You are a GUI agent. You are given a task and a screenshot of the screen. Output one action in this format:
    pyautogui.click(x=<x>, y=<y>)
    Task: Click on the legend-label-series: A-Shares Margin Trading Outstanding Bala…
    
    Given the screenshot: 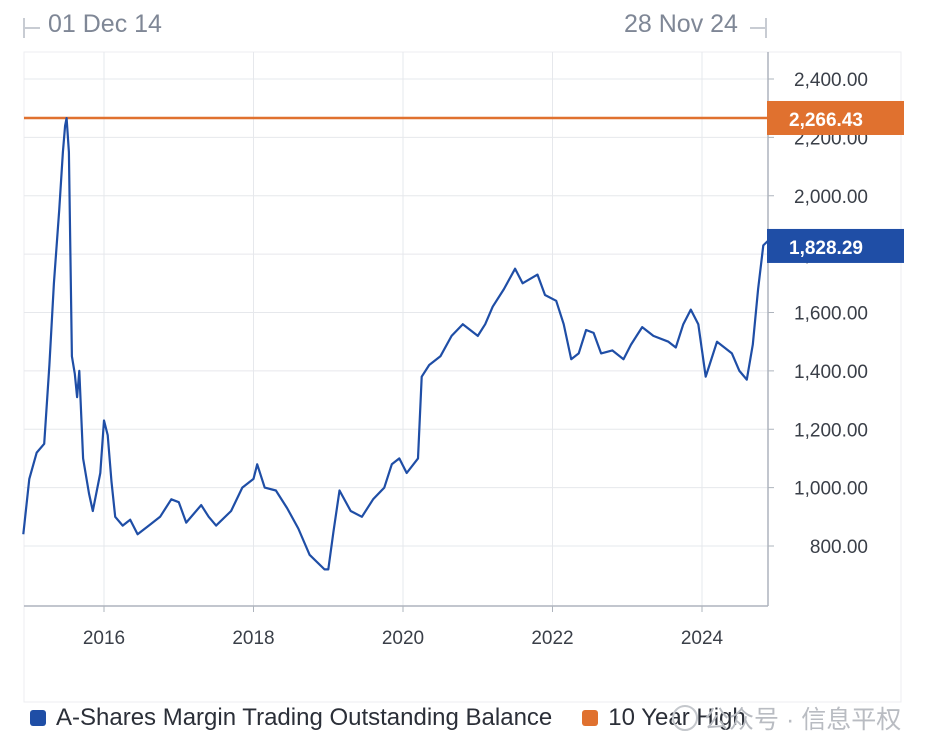 What is the action you would take?
    pyautogui.click(x=304, y=717)
    